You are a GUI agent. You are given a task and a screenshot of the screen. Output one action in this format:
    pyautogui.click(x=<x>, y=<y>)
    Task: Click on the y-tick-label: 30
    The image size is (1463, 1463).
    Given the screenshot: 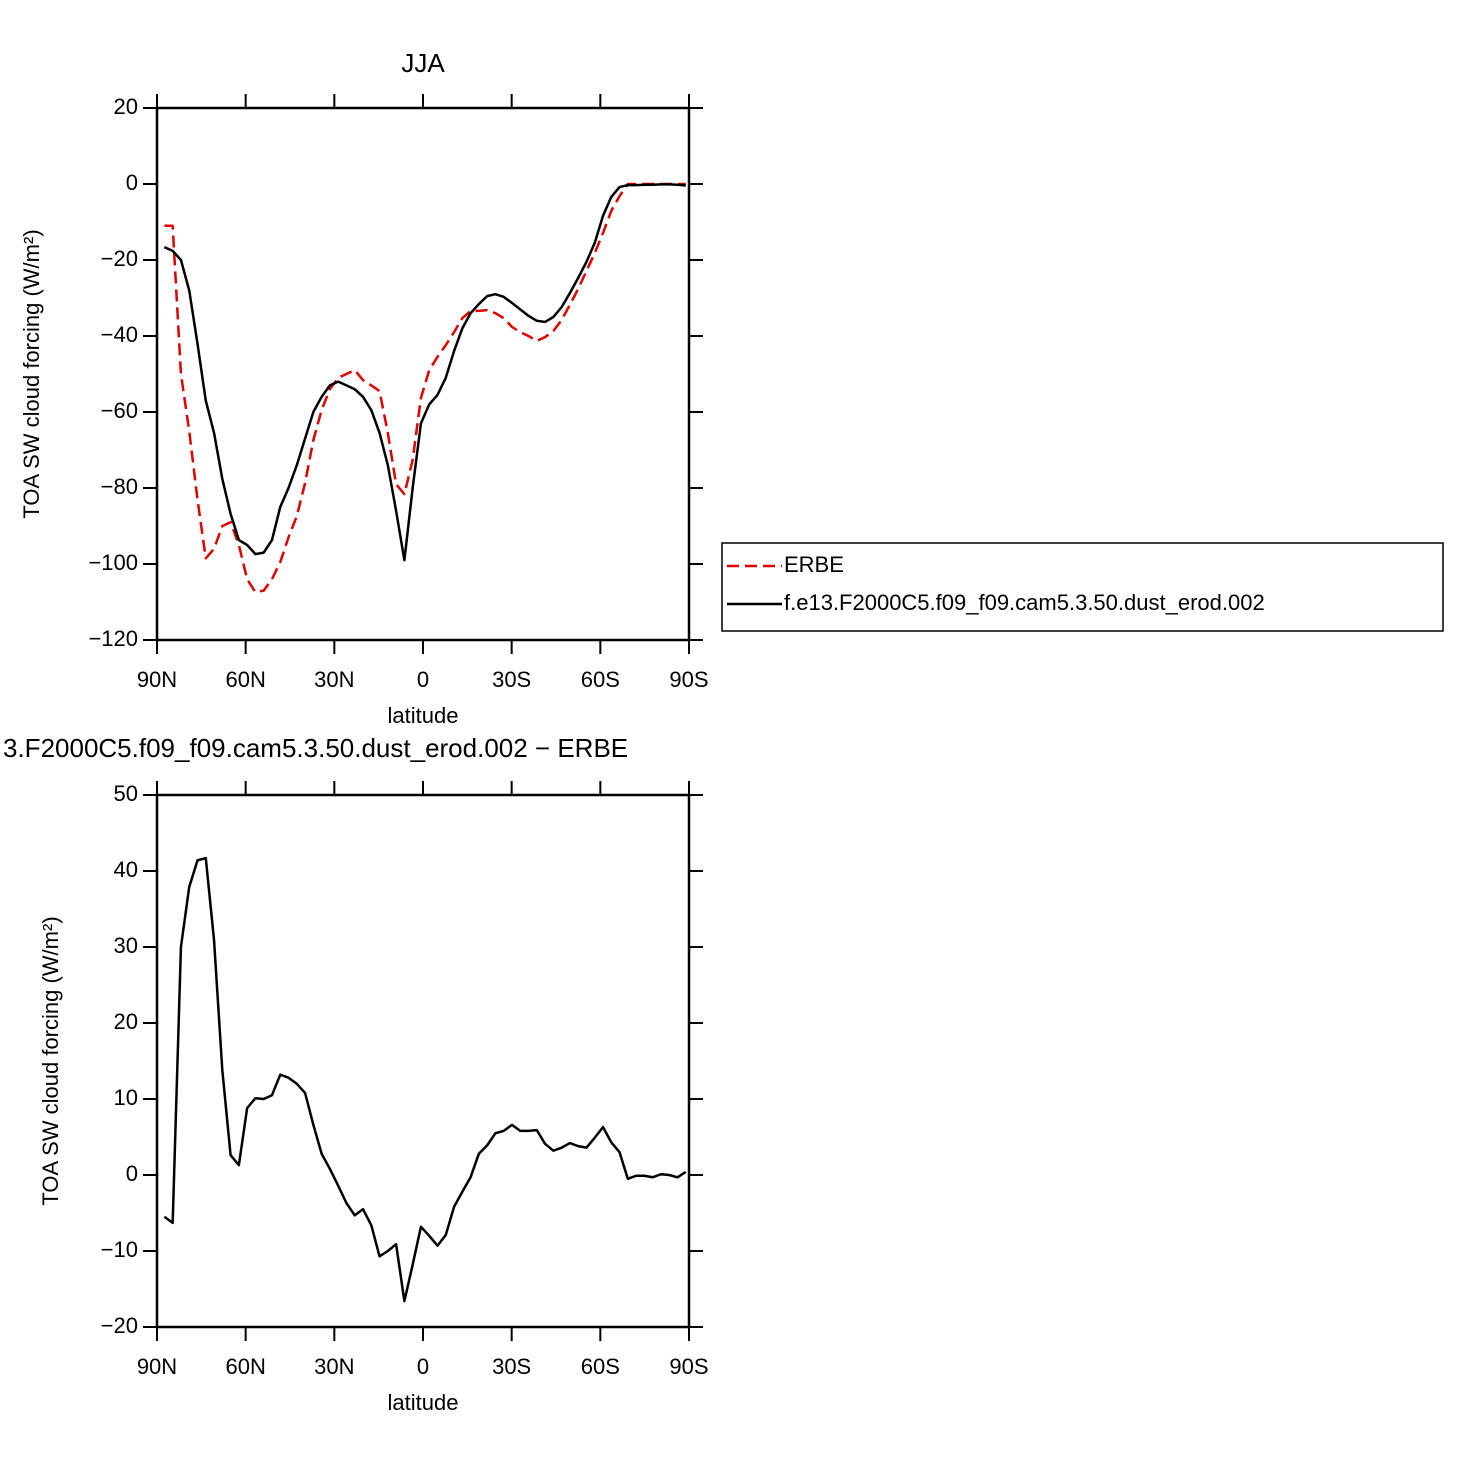 What is the action you would take?
    pyautogui.click(x=126, y=945)
    